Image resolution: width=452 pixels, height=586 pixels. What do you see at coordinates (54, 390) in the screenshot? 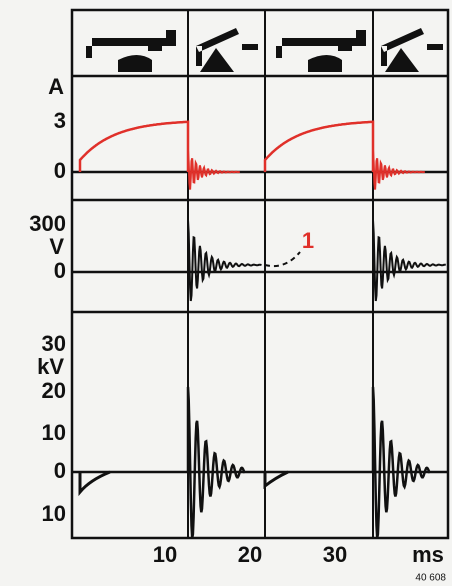
I see `y-tick-label: 20` at bounding box center [54, 390].